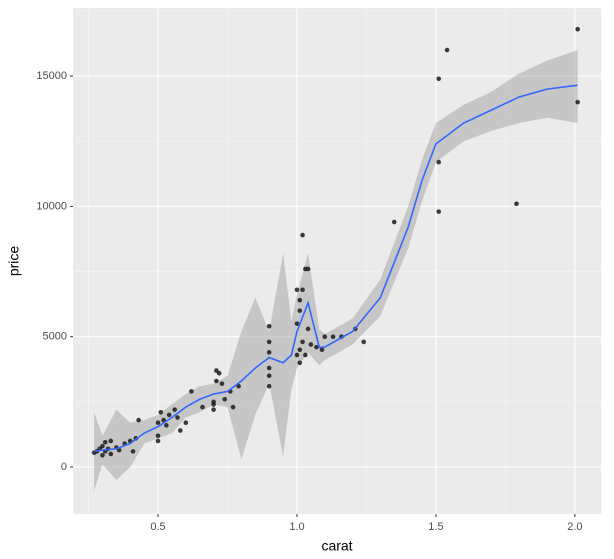 The width and height of the screenshot is (614, 559). Describe the element at coordinates (64, 467) in the screenshot. I see `y-tick-label: 0` at that location.